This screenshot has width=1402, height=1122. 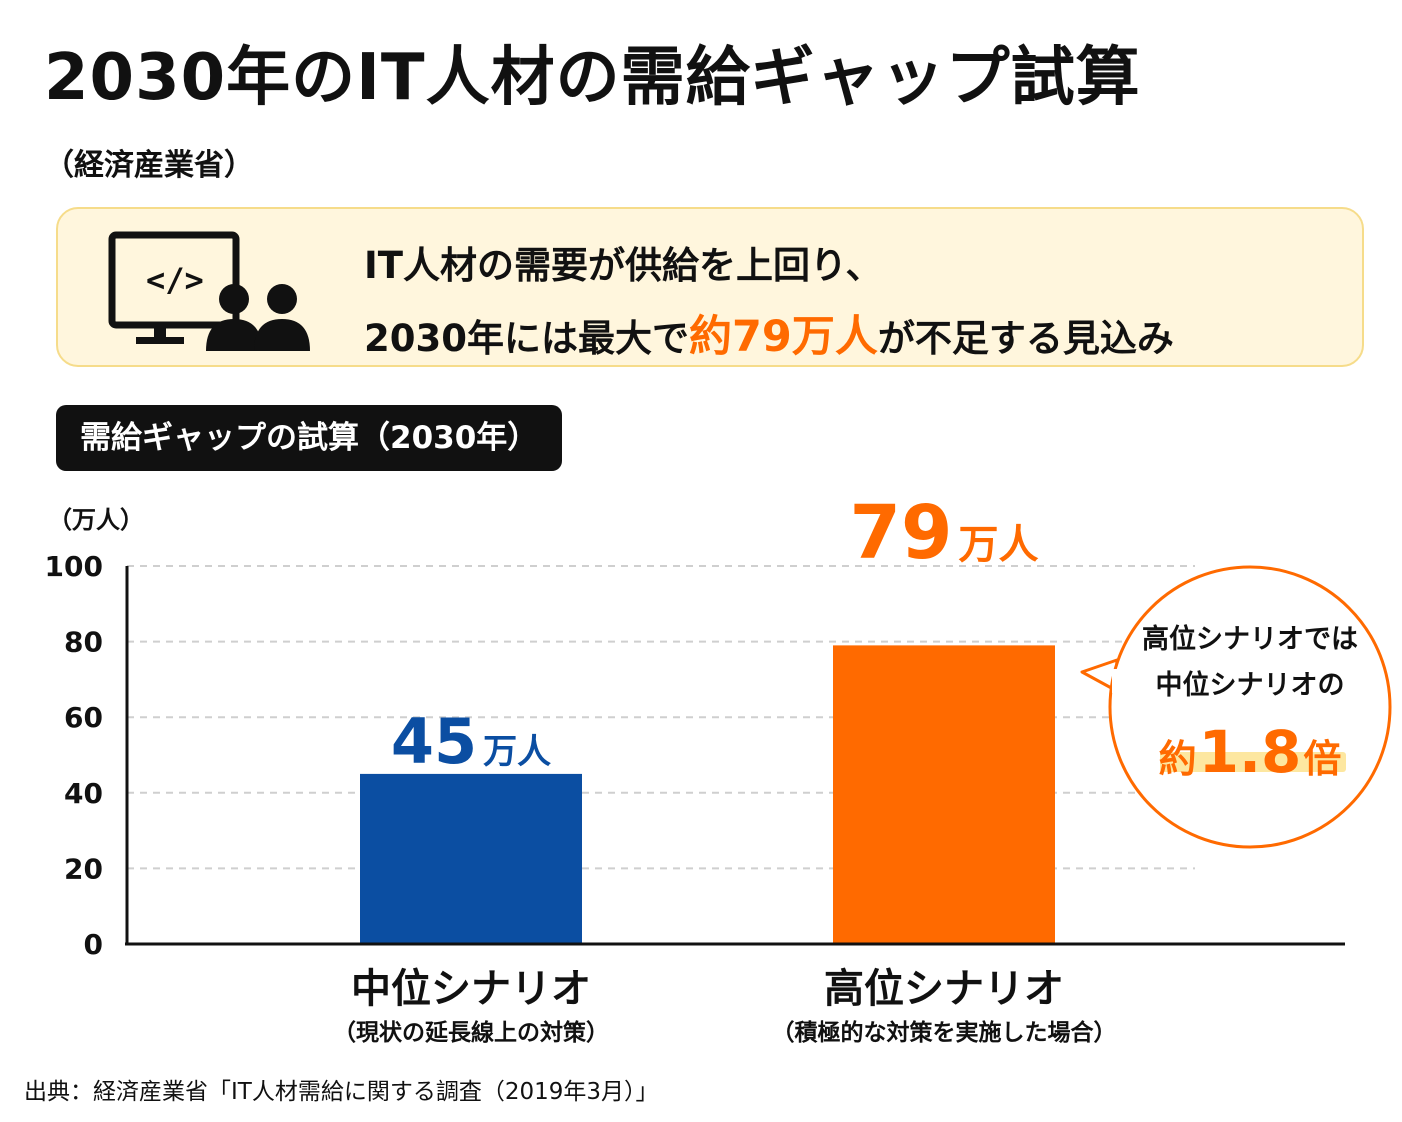 I want to click on bar-value-label: 79 万人, so click(x=944, y=533).